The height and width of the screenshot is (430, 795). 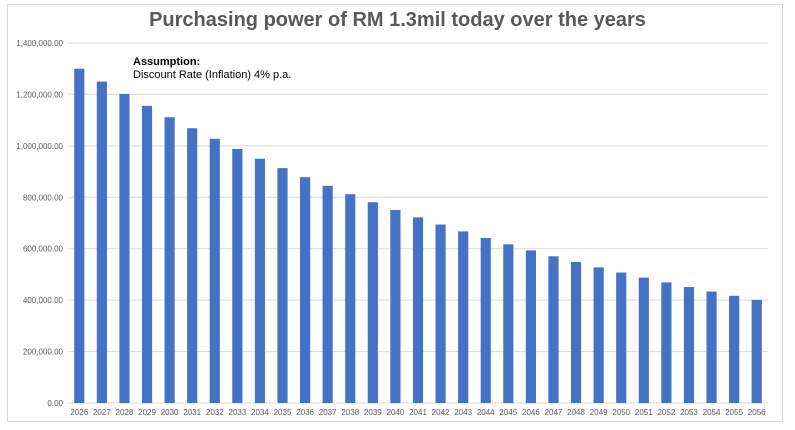 I want to click on x-tick-label: 2030, so click(x=170, y=412).